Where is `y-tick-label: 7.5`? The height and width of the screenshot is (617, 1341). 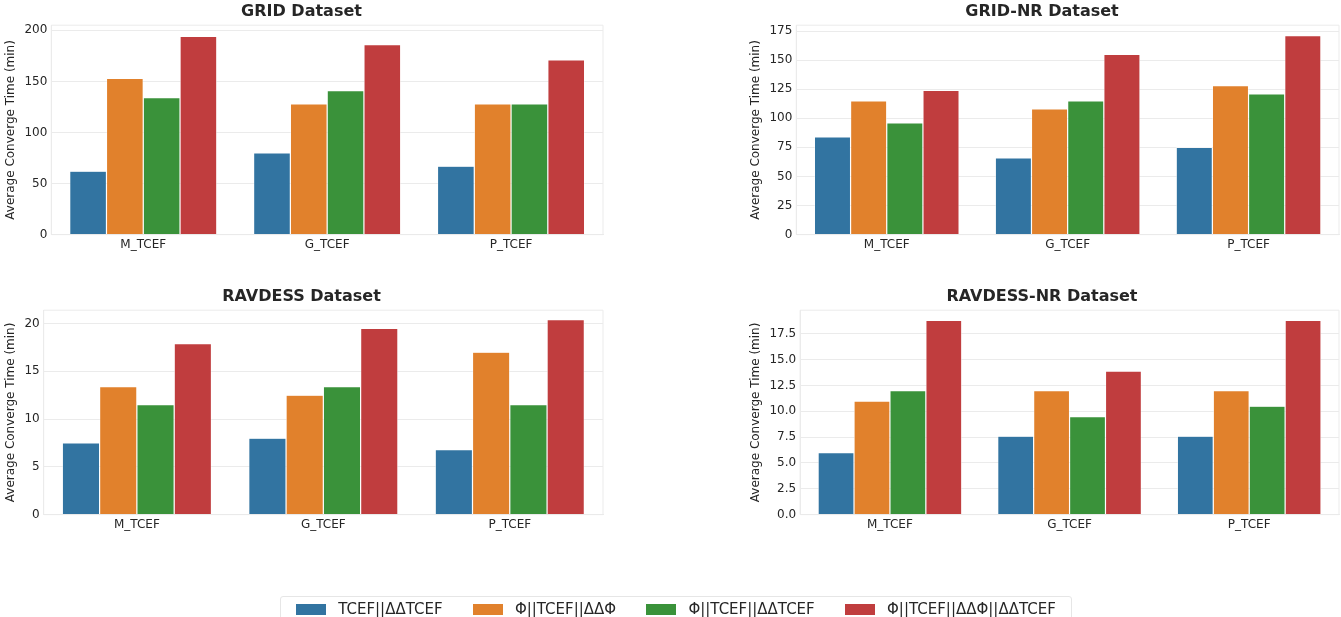
y-tick-label: 7.5 is located at coordinates (787, 436).